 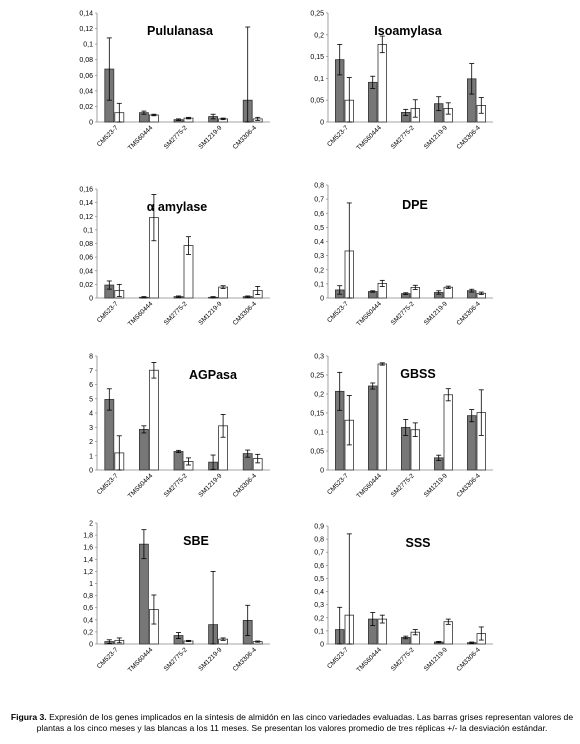 What do you see at coordinates (86, 203) in the screenshot?
I see `y-tick-label: 0,14` at bounding box center [86, 203].